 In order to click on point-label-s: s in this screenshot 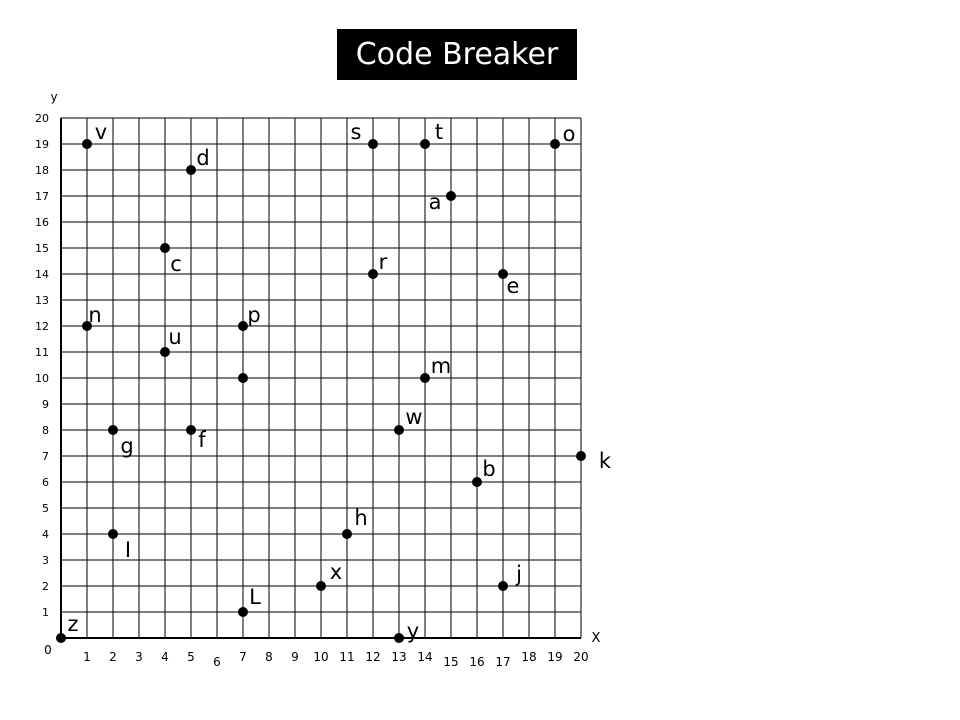, I will do `click(356, 132)`.